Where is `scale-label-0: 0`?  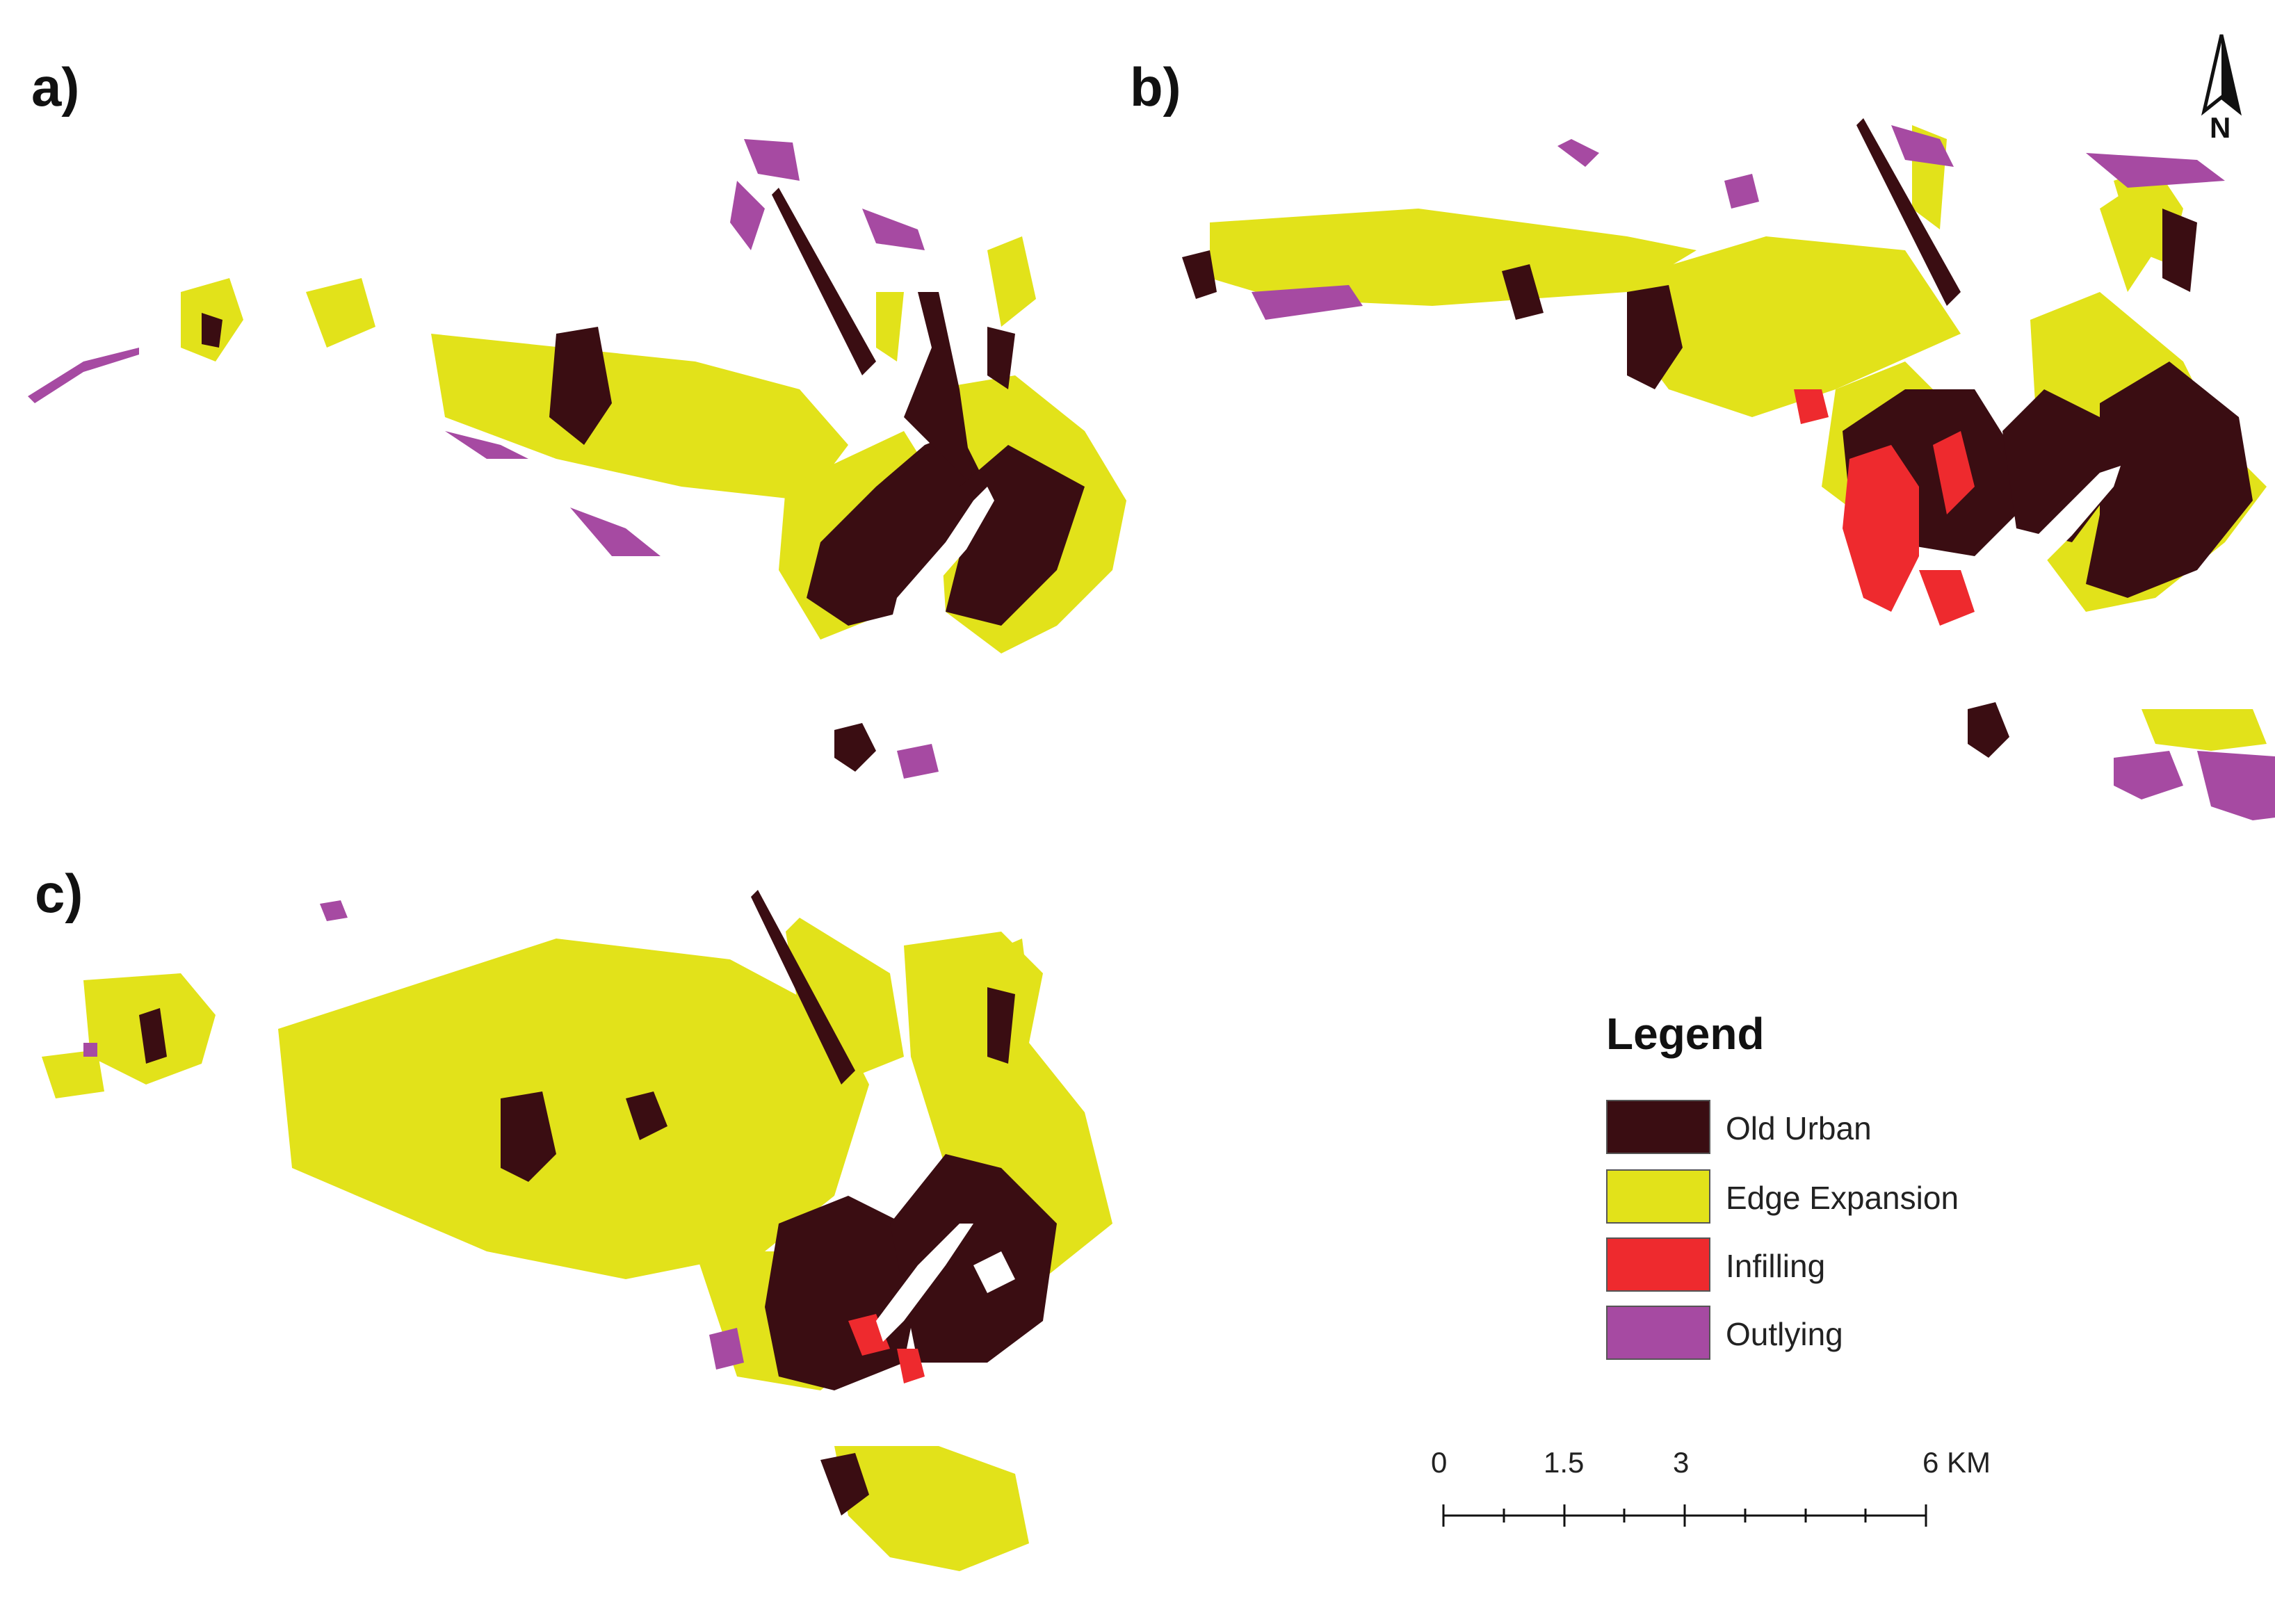
scale-label-0: 0 is located at coordinates (1439, 1462).